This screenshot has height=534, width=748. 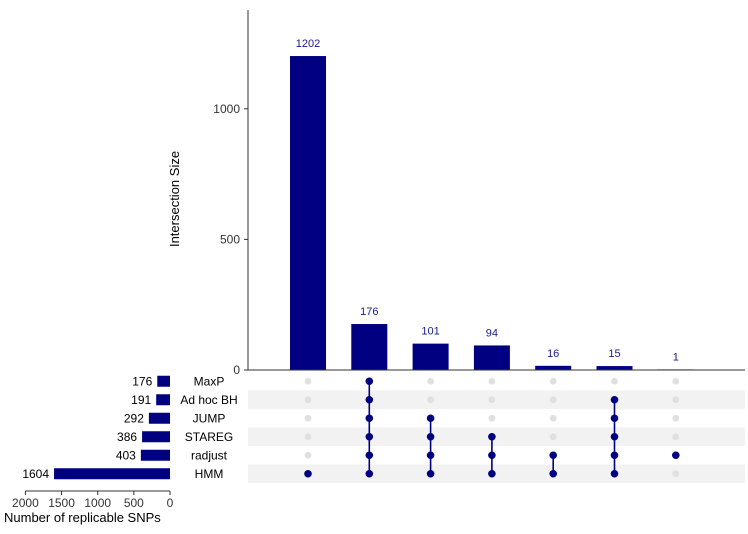 I want to click on y-axis-title: Intersection Size, so click(x=174, y=199).